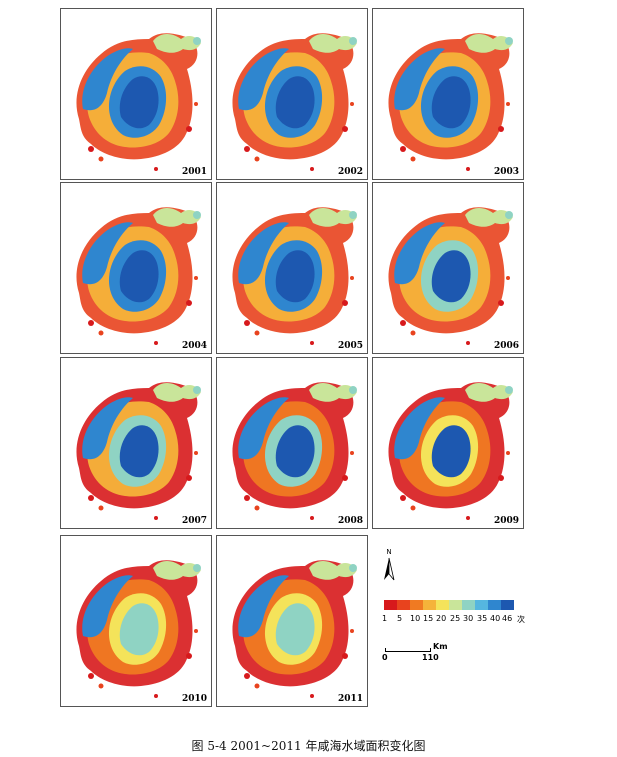 The width and height of the screenshot is (617, 757). I want to click on north-arrow: N, so click(392, 566).